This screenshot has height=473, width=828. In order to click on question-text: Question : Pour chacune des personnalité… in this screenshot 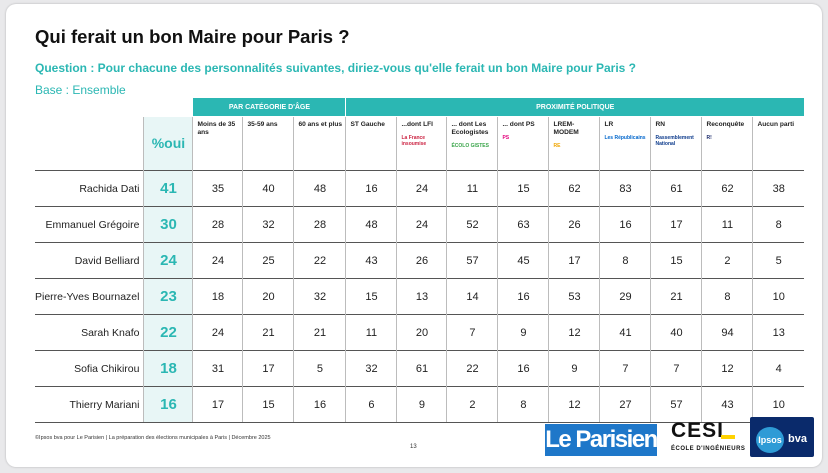, I will do `click(335, 68)`.